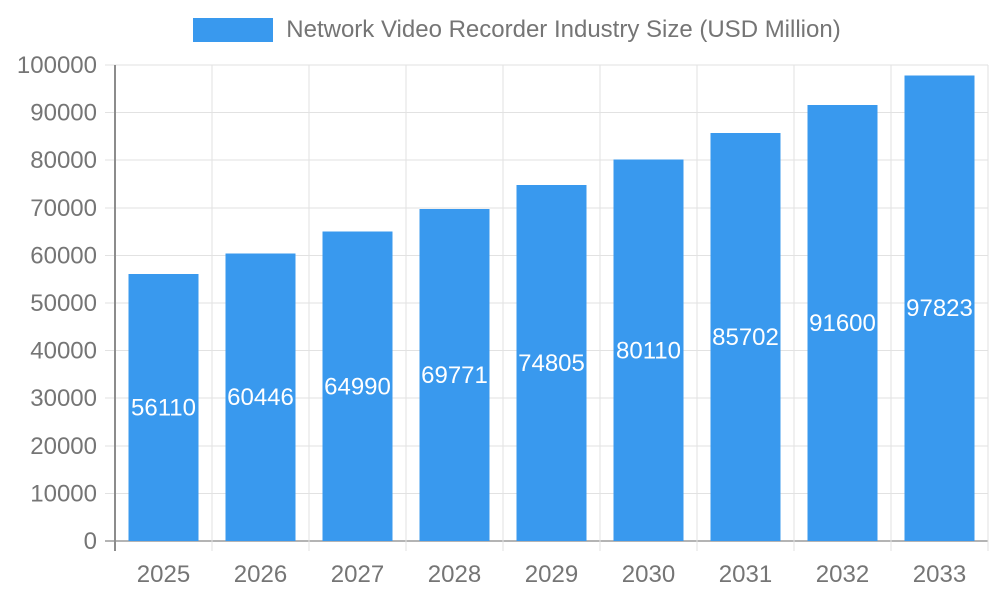 Image resolution: width=1000 pixels, height=600 pixels. Describe the element at coordinates (63, 446) in the screenshot. I see `y-tick-label: 20000` at that location.